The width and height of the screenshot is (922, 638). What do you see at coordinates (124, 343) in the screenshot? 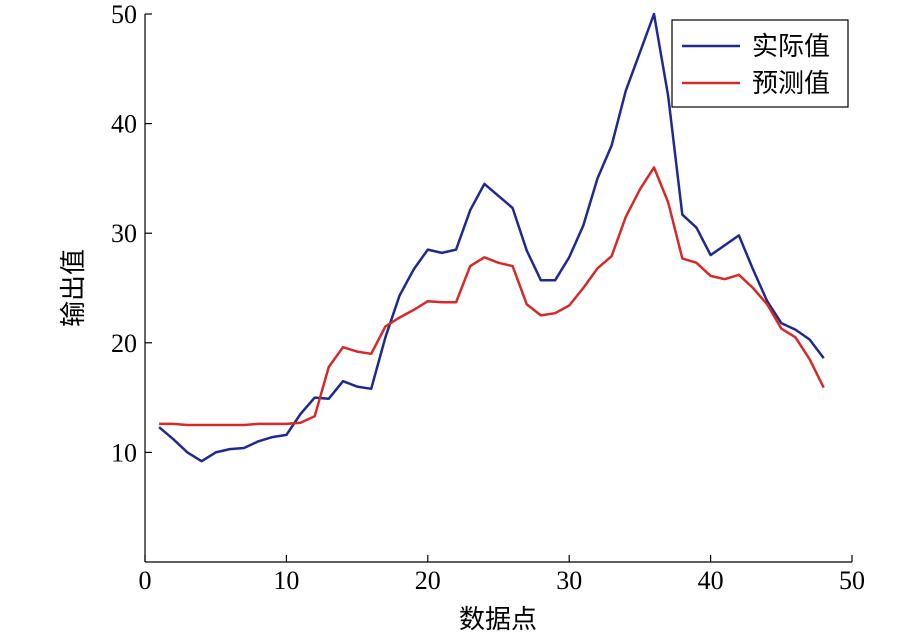
I see `y-tick-label: 20` at bounding box center [124, 343].